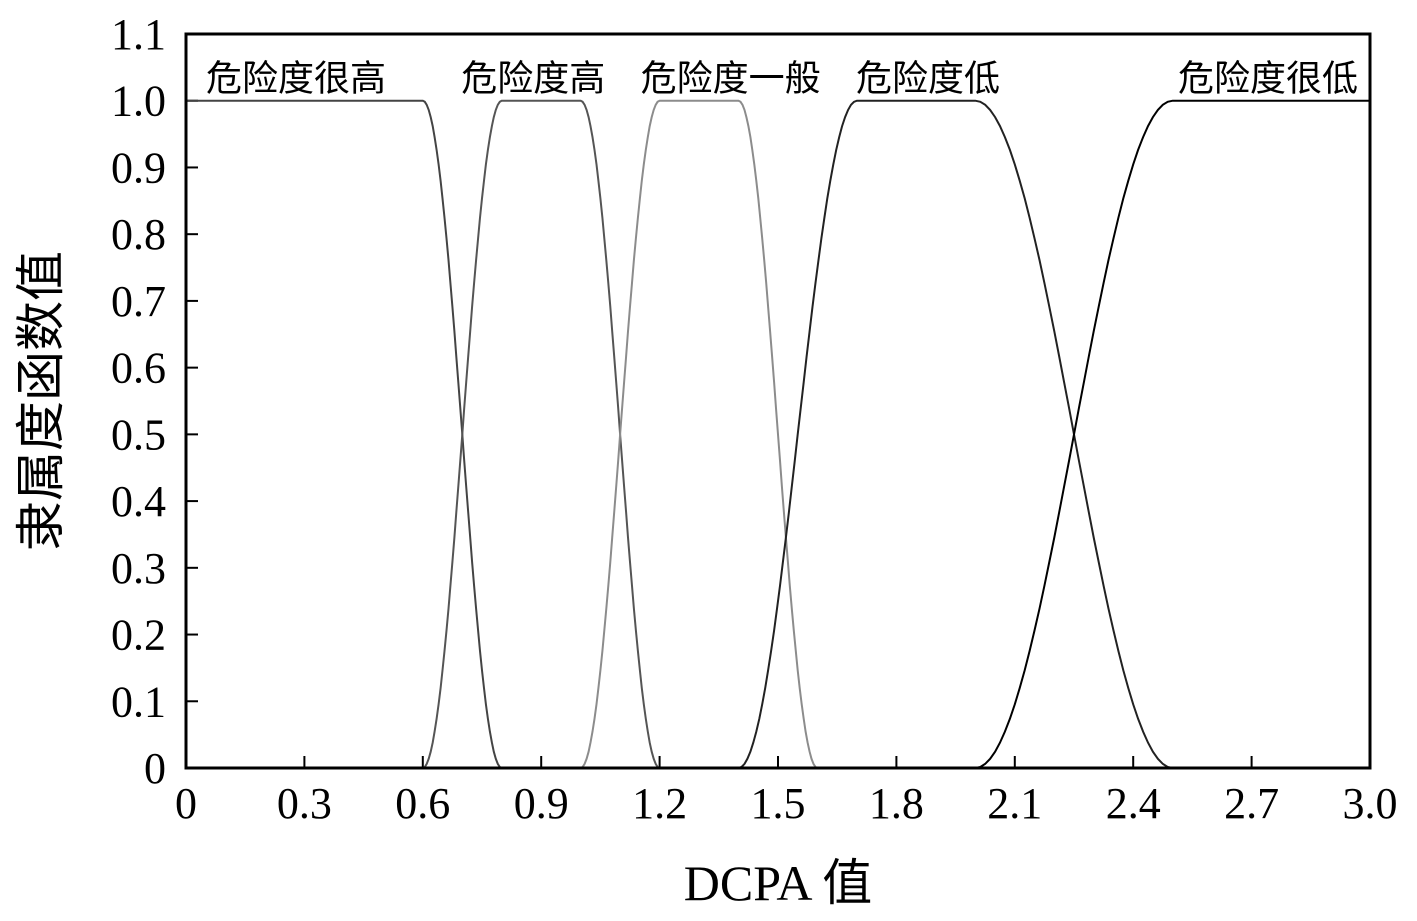  I want to click on y-tick-label: 0.8, so click(138, 234).